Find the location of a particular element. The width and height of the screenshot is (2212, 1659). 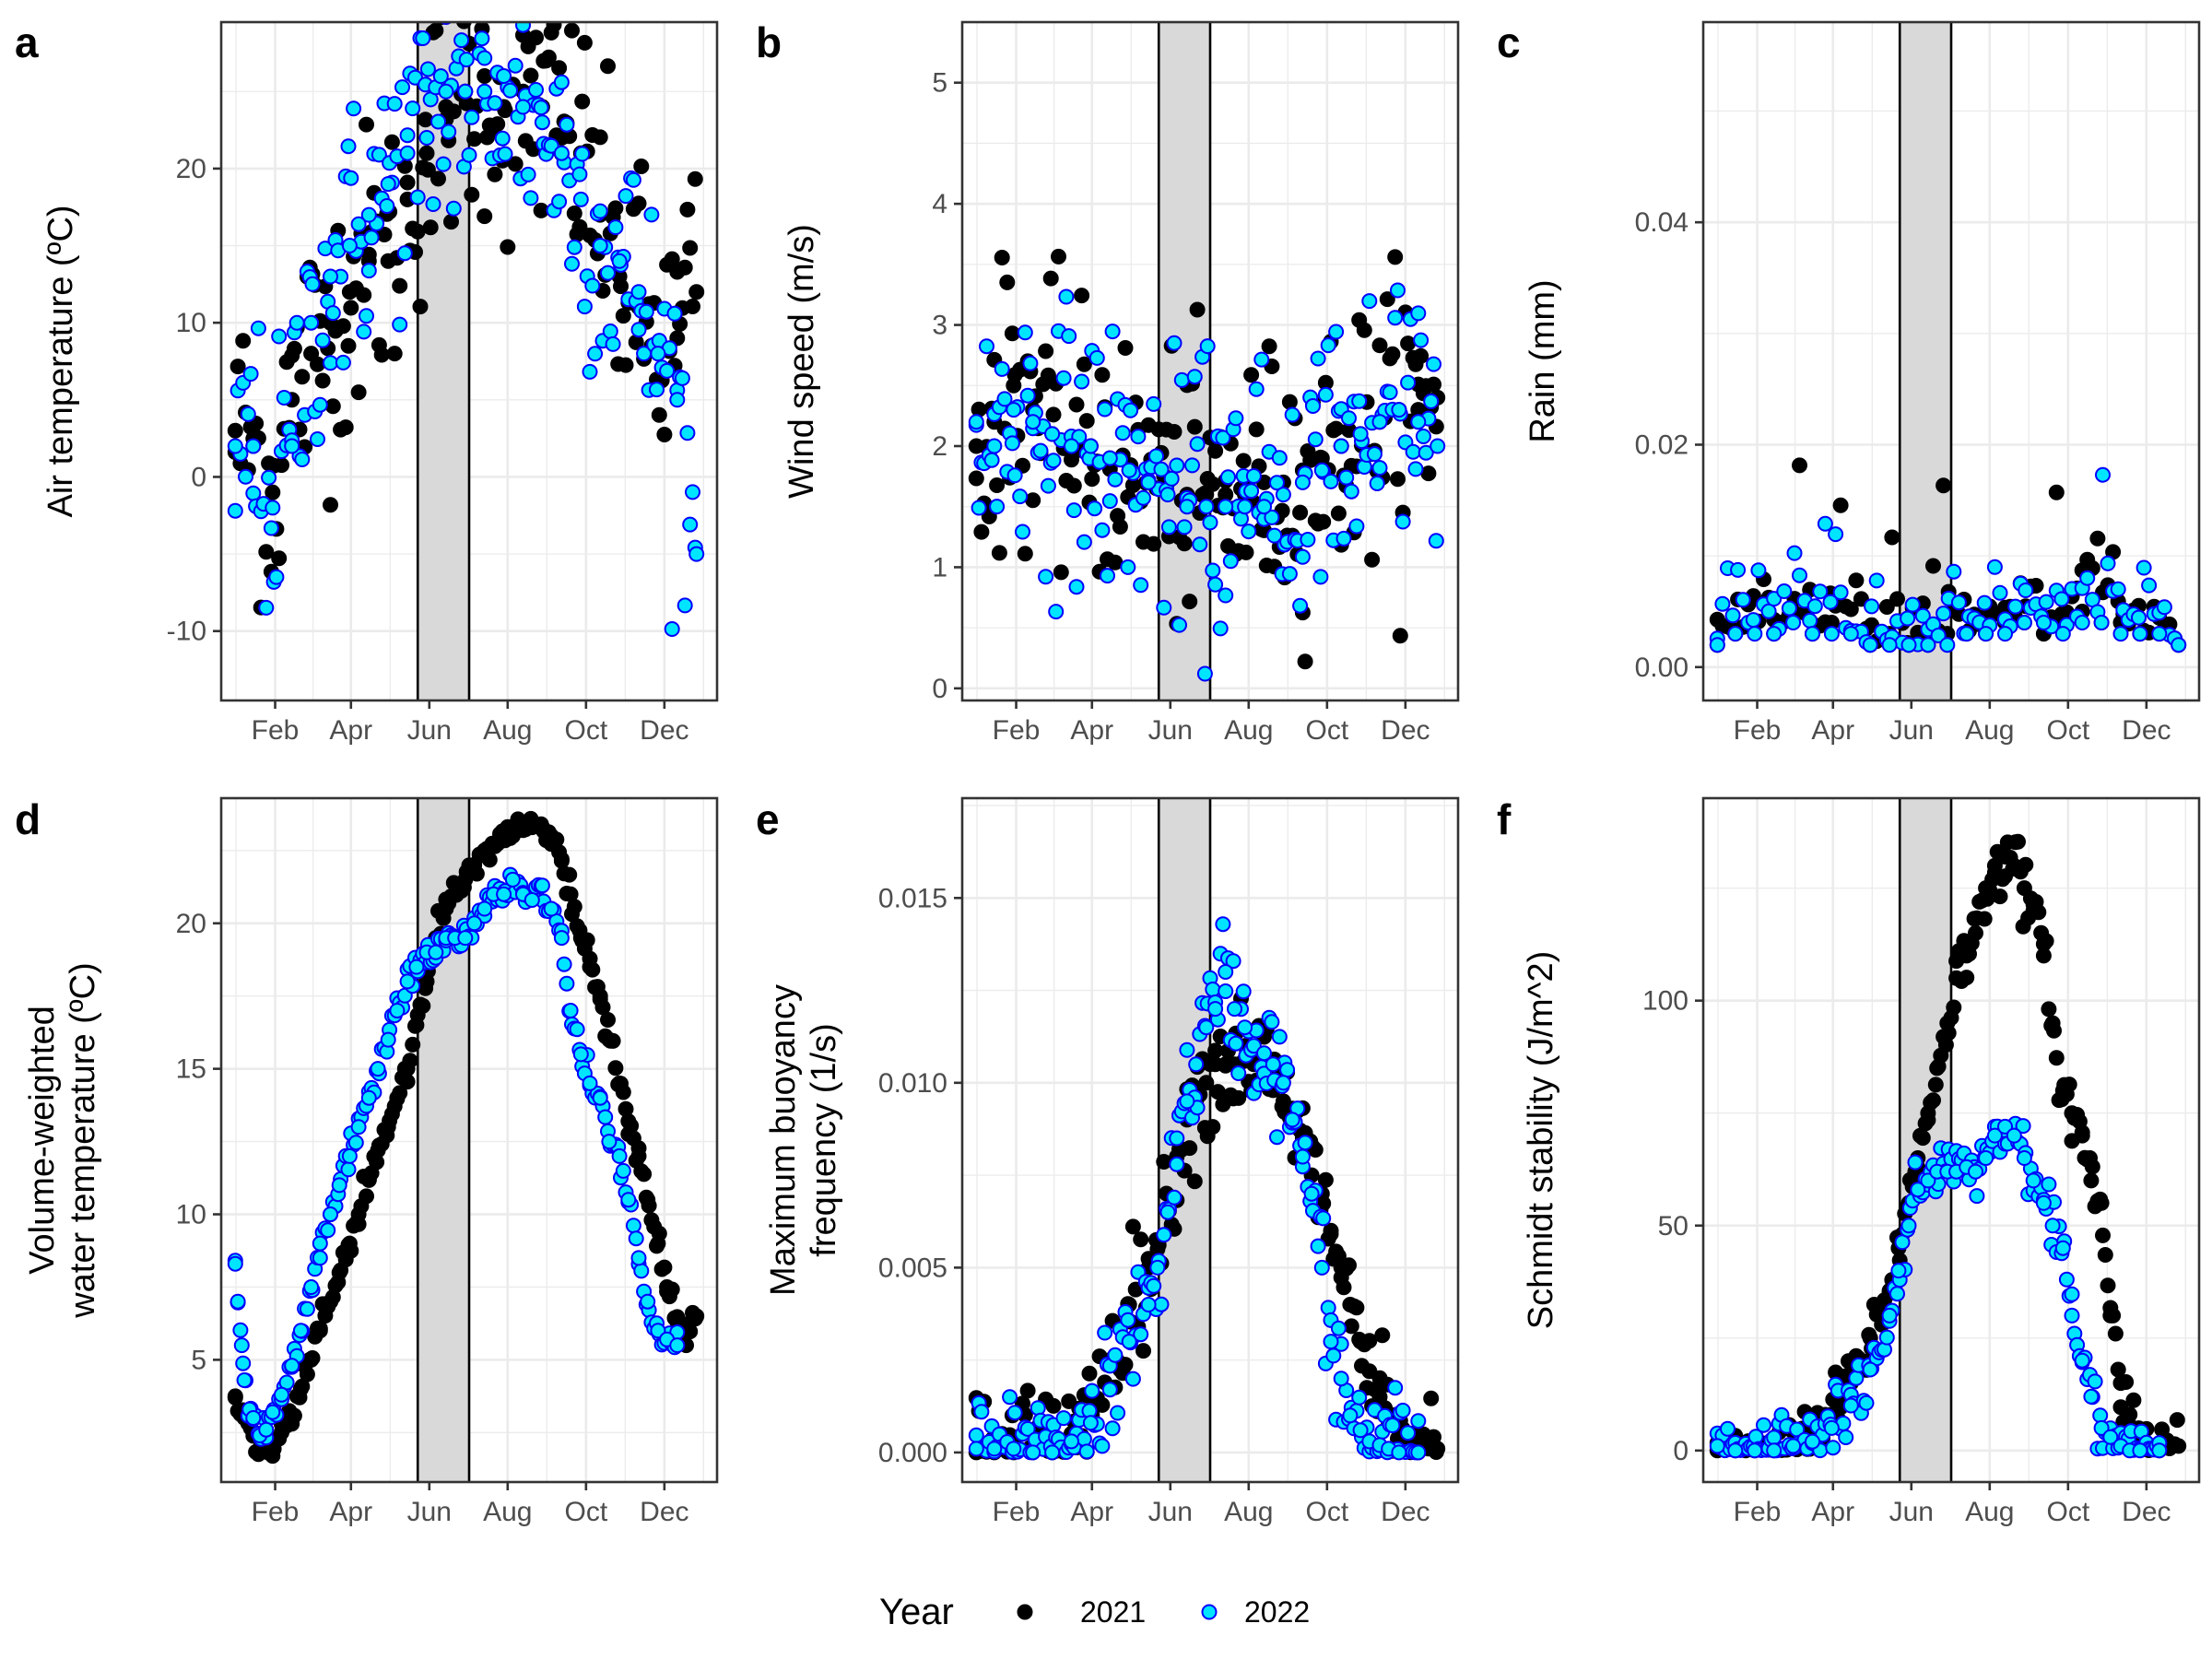

y-tick-label: 50 is located at coordinates (1673, 1226).